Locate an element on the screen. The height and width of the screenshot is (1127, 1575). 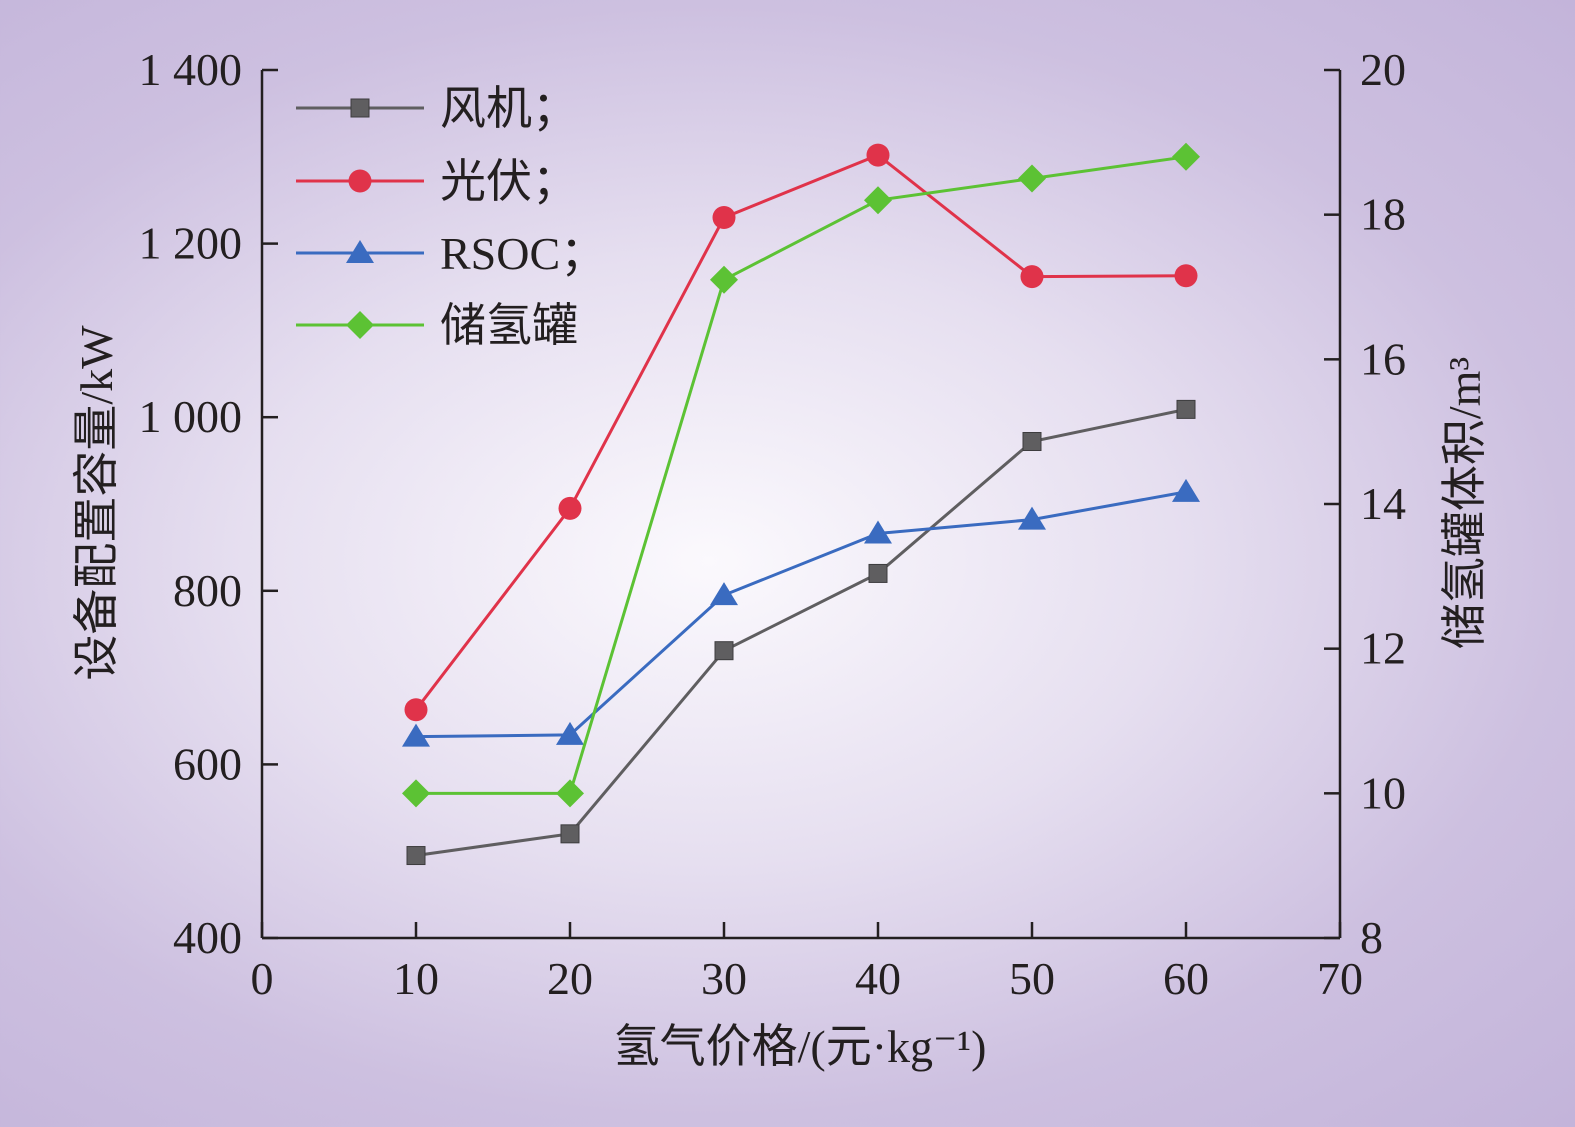
y2-tick-label: 18 is located at coordinates (1383, 214).